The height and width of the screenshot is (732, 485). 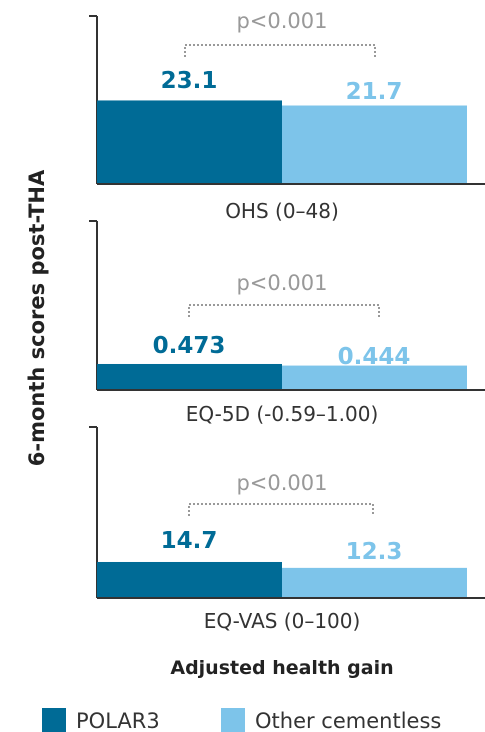 I want to click on data-label-other-cementless: 12.3, so click(x=374, y=552).